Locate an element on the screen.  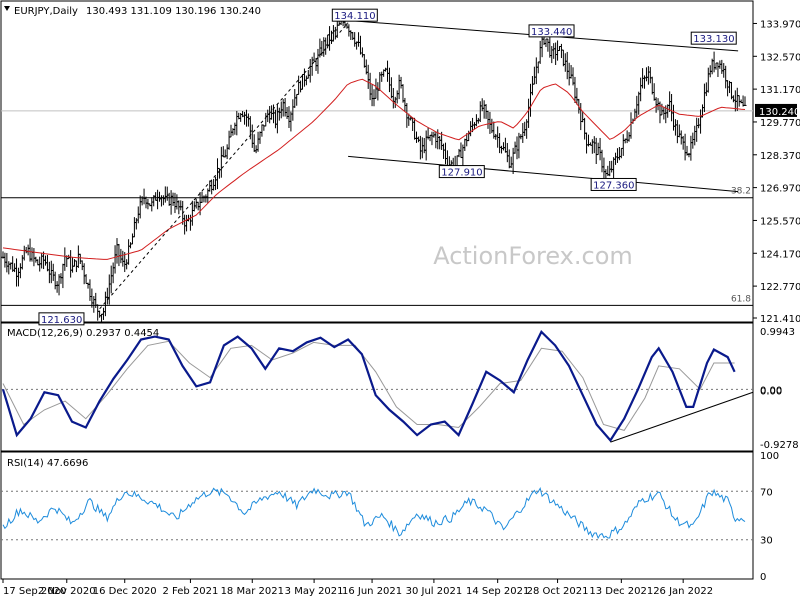
price-y-tick-label: 133.970 is located at coordinates (780, 24).